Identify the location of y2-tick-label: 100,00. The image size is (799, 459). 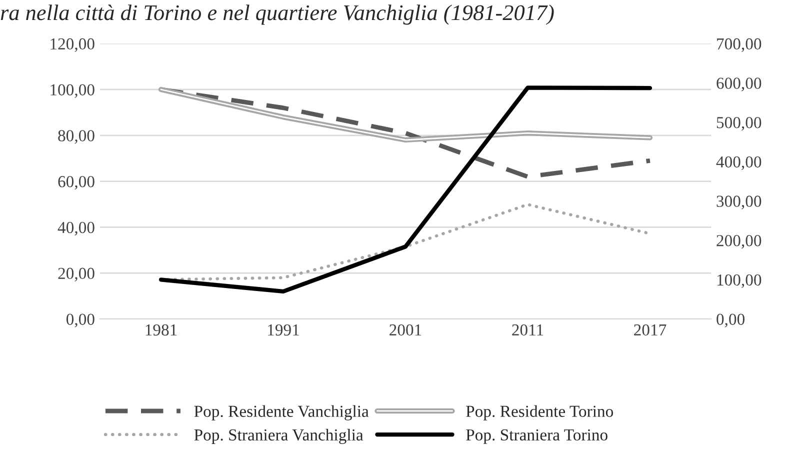
(739, 281).